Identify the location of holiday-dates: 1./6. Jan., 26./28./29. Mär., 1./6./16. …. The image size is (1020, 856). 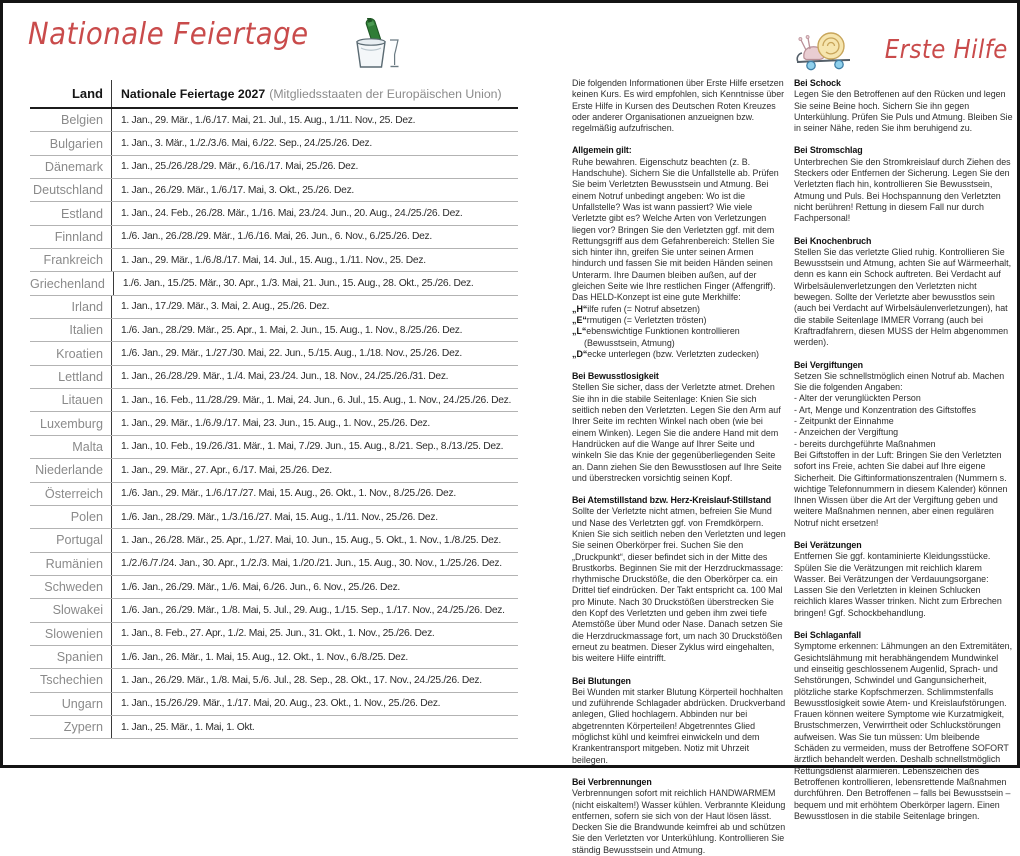
(276, 237).